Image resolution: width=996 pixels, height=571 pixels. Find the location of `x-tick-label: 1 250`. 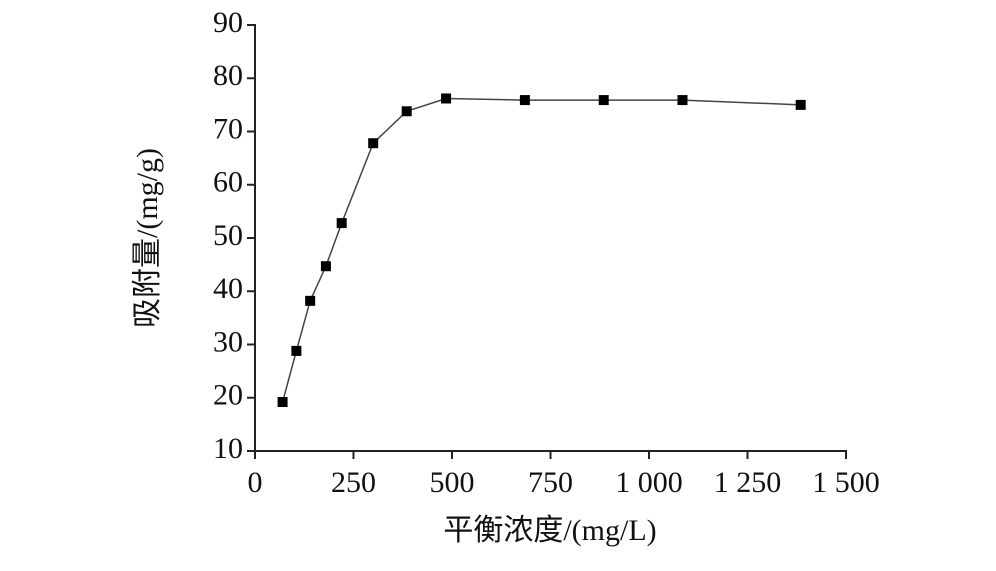

x-tick-label: 1 250 is located at coordinates (748, 482).